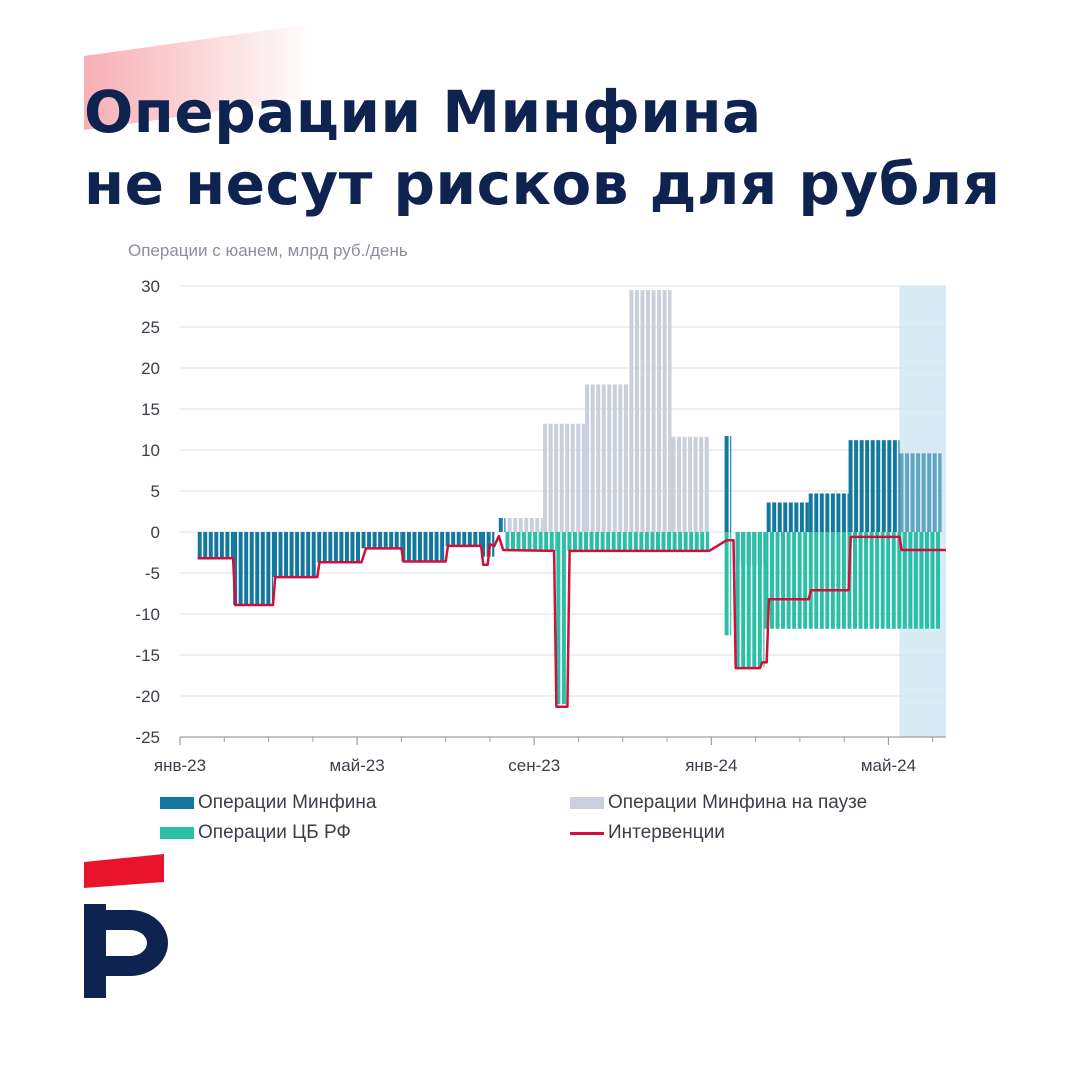 The image size is (1080, 1081). What do you see at coordinates (150, 368) in the screenshot?
I see `y-tick-label: 20` at bounding box center [150, 368].